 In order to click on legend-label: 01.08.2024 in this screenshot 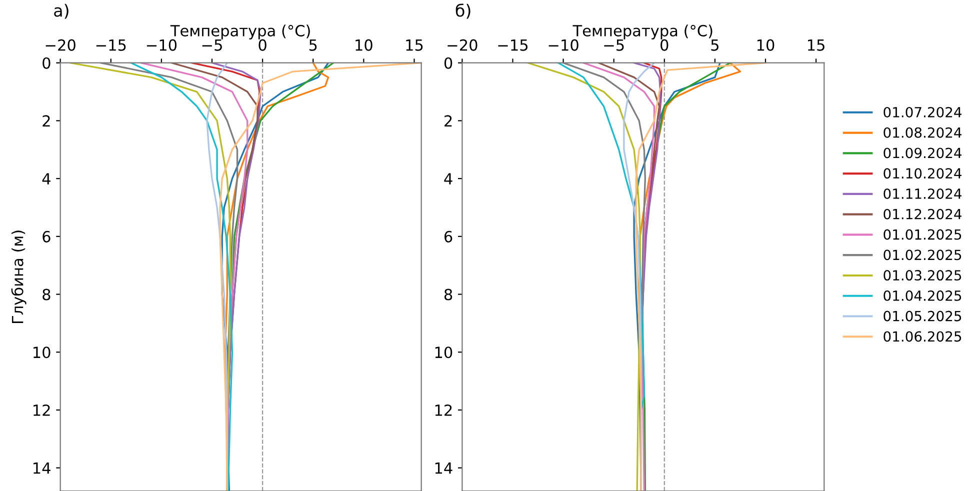, I will do `click(923, 132)`.